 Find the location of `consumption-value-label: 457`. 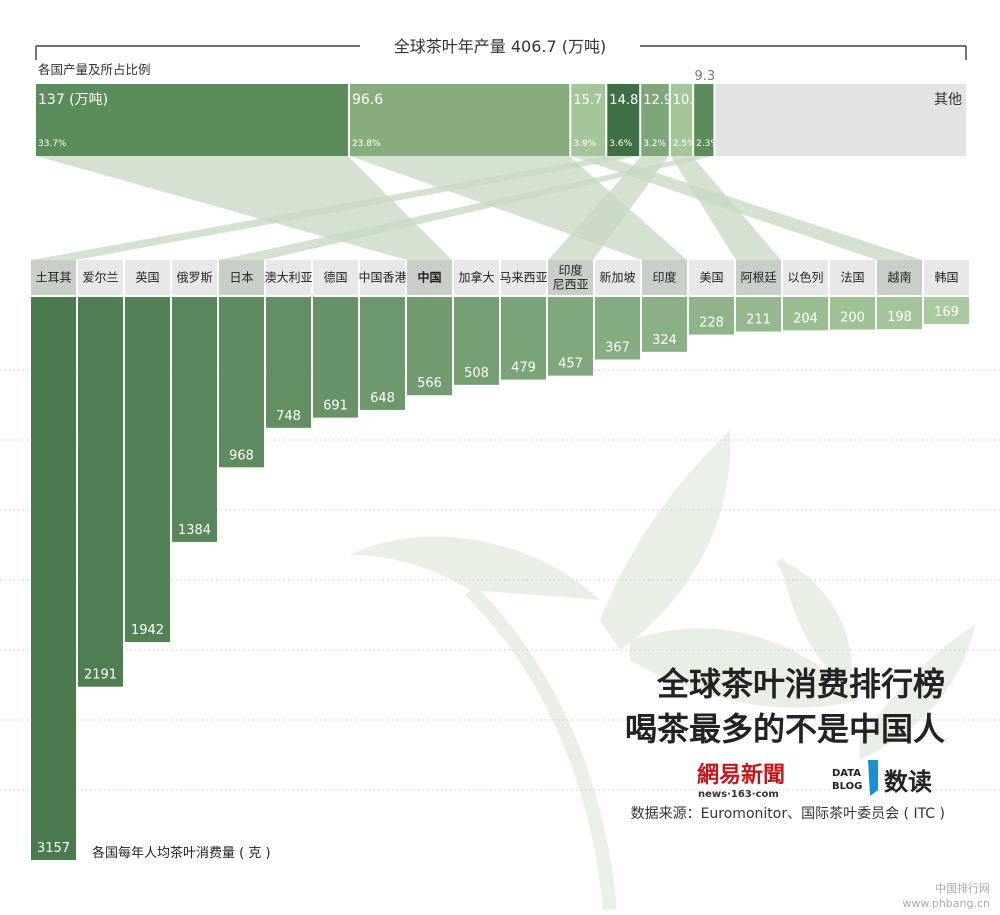

consumption-value-label: 457 is located at coordinates (570, 364).